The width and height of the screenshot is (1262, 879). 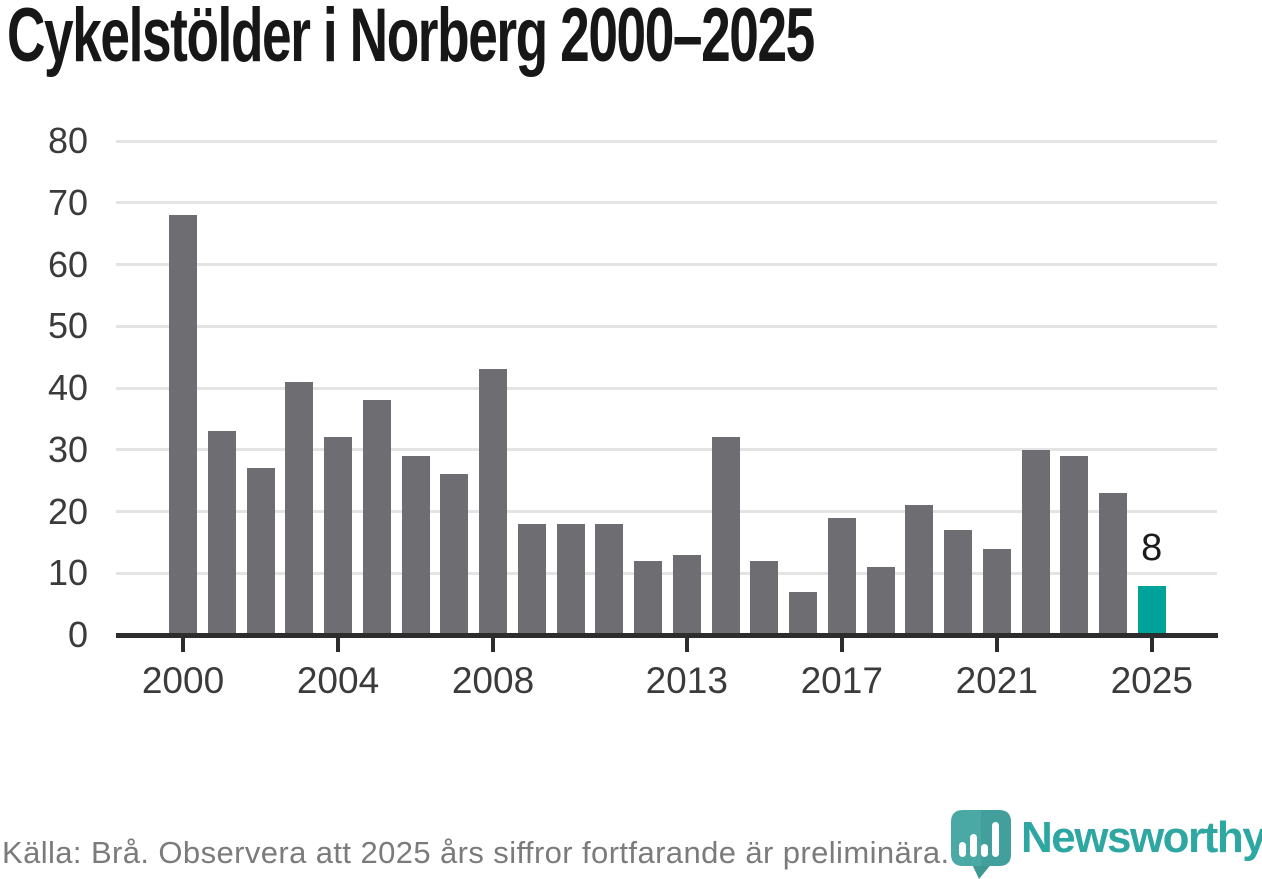 I want to click on bar-2017, so click(x=841, y=576).